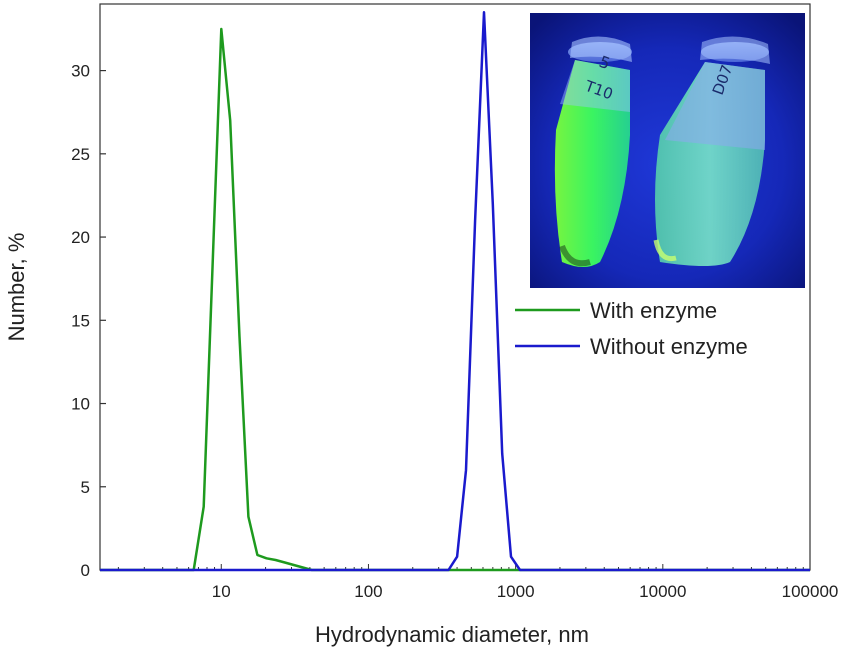 This screenshot has width=846, height=657. What do you see at coordinates (80, 320) in the screenshot?
I see `y-tick-label: 15` at bounding box center [80, 320].